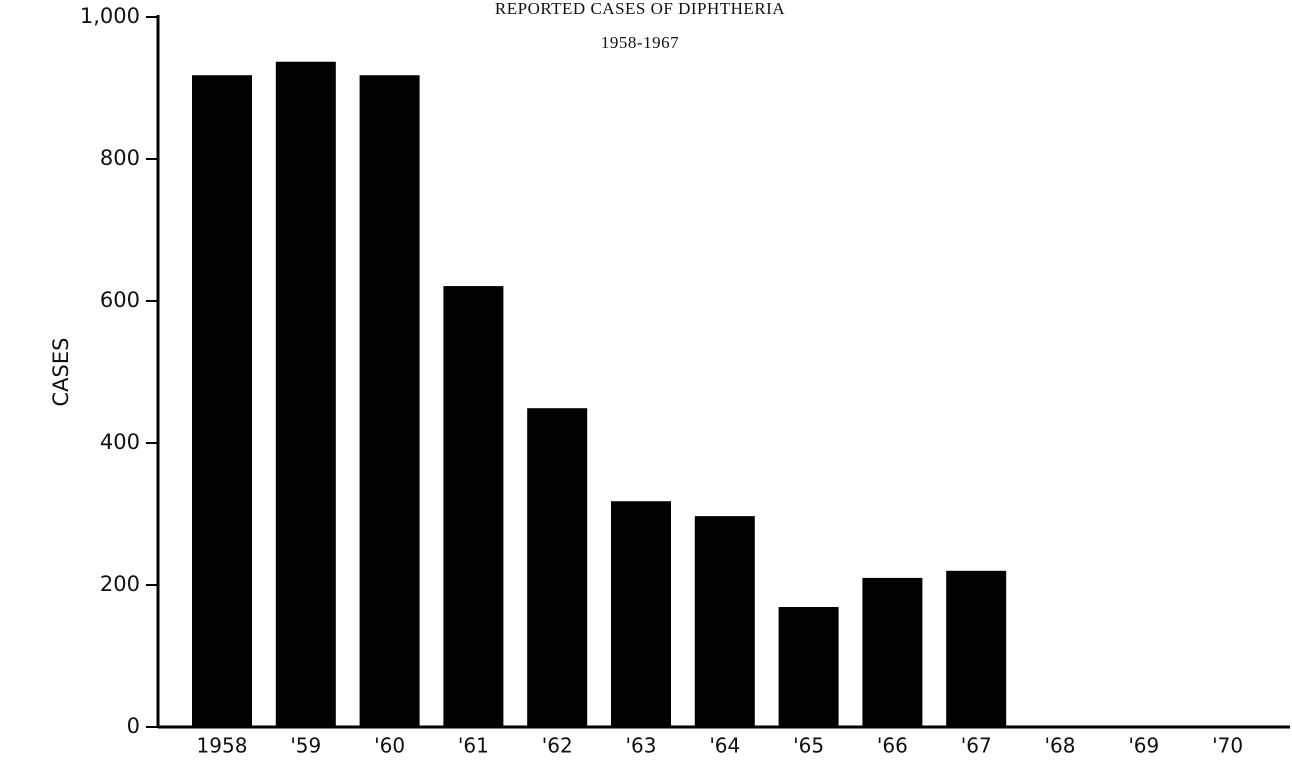 The width and height of the screenshot is (1292, 761). I want to click on x-tick-label: '70, so click(1227, 746).